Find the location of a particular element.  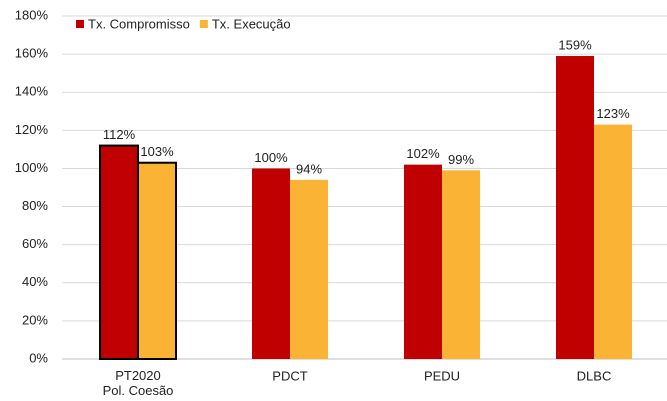

data-label: 100% is located at coordinates (271, 157).